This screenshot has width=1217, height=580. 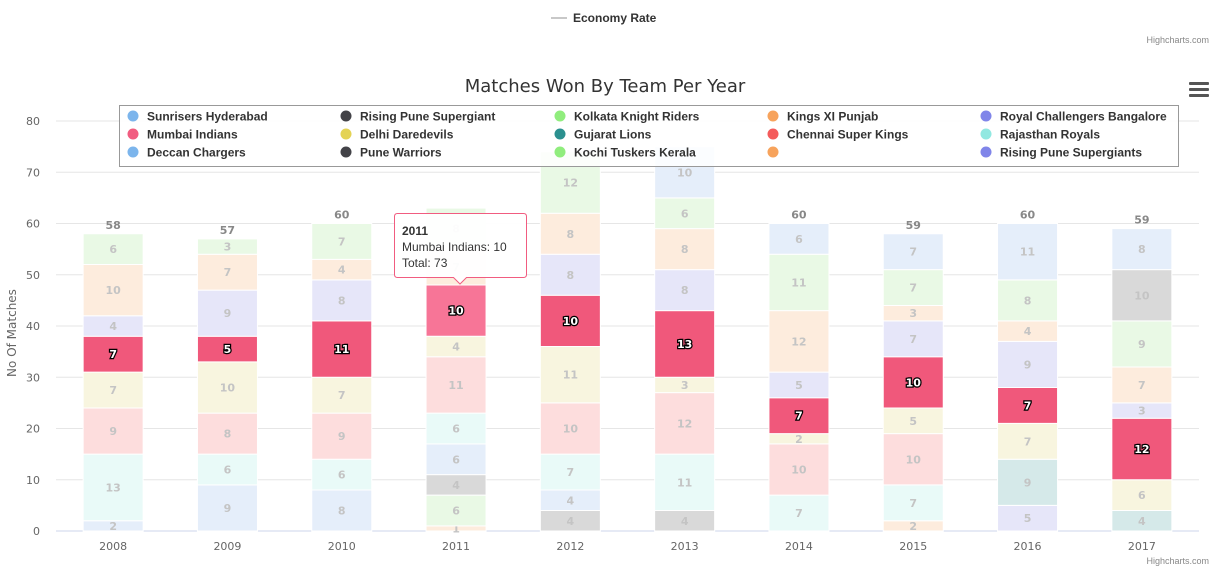 I want to click on economy-rate-legend: Economy Rate, so click(x=603, y=18).